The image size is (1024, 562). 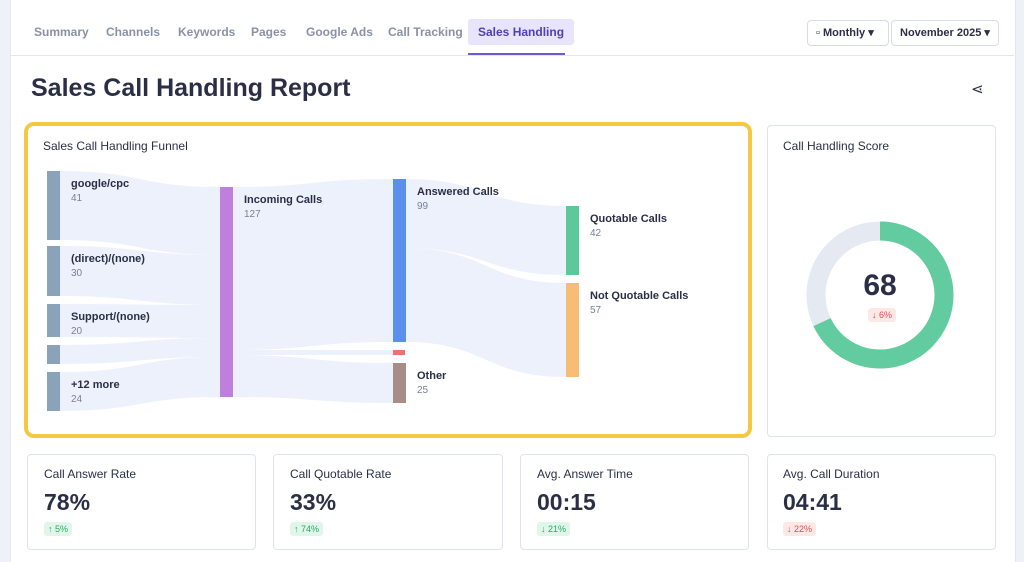 What do you see at coordinates (77, 273) in the screenshot?
I see `node-value: 30` at bounding box center [77, 273].